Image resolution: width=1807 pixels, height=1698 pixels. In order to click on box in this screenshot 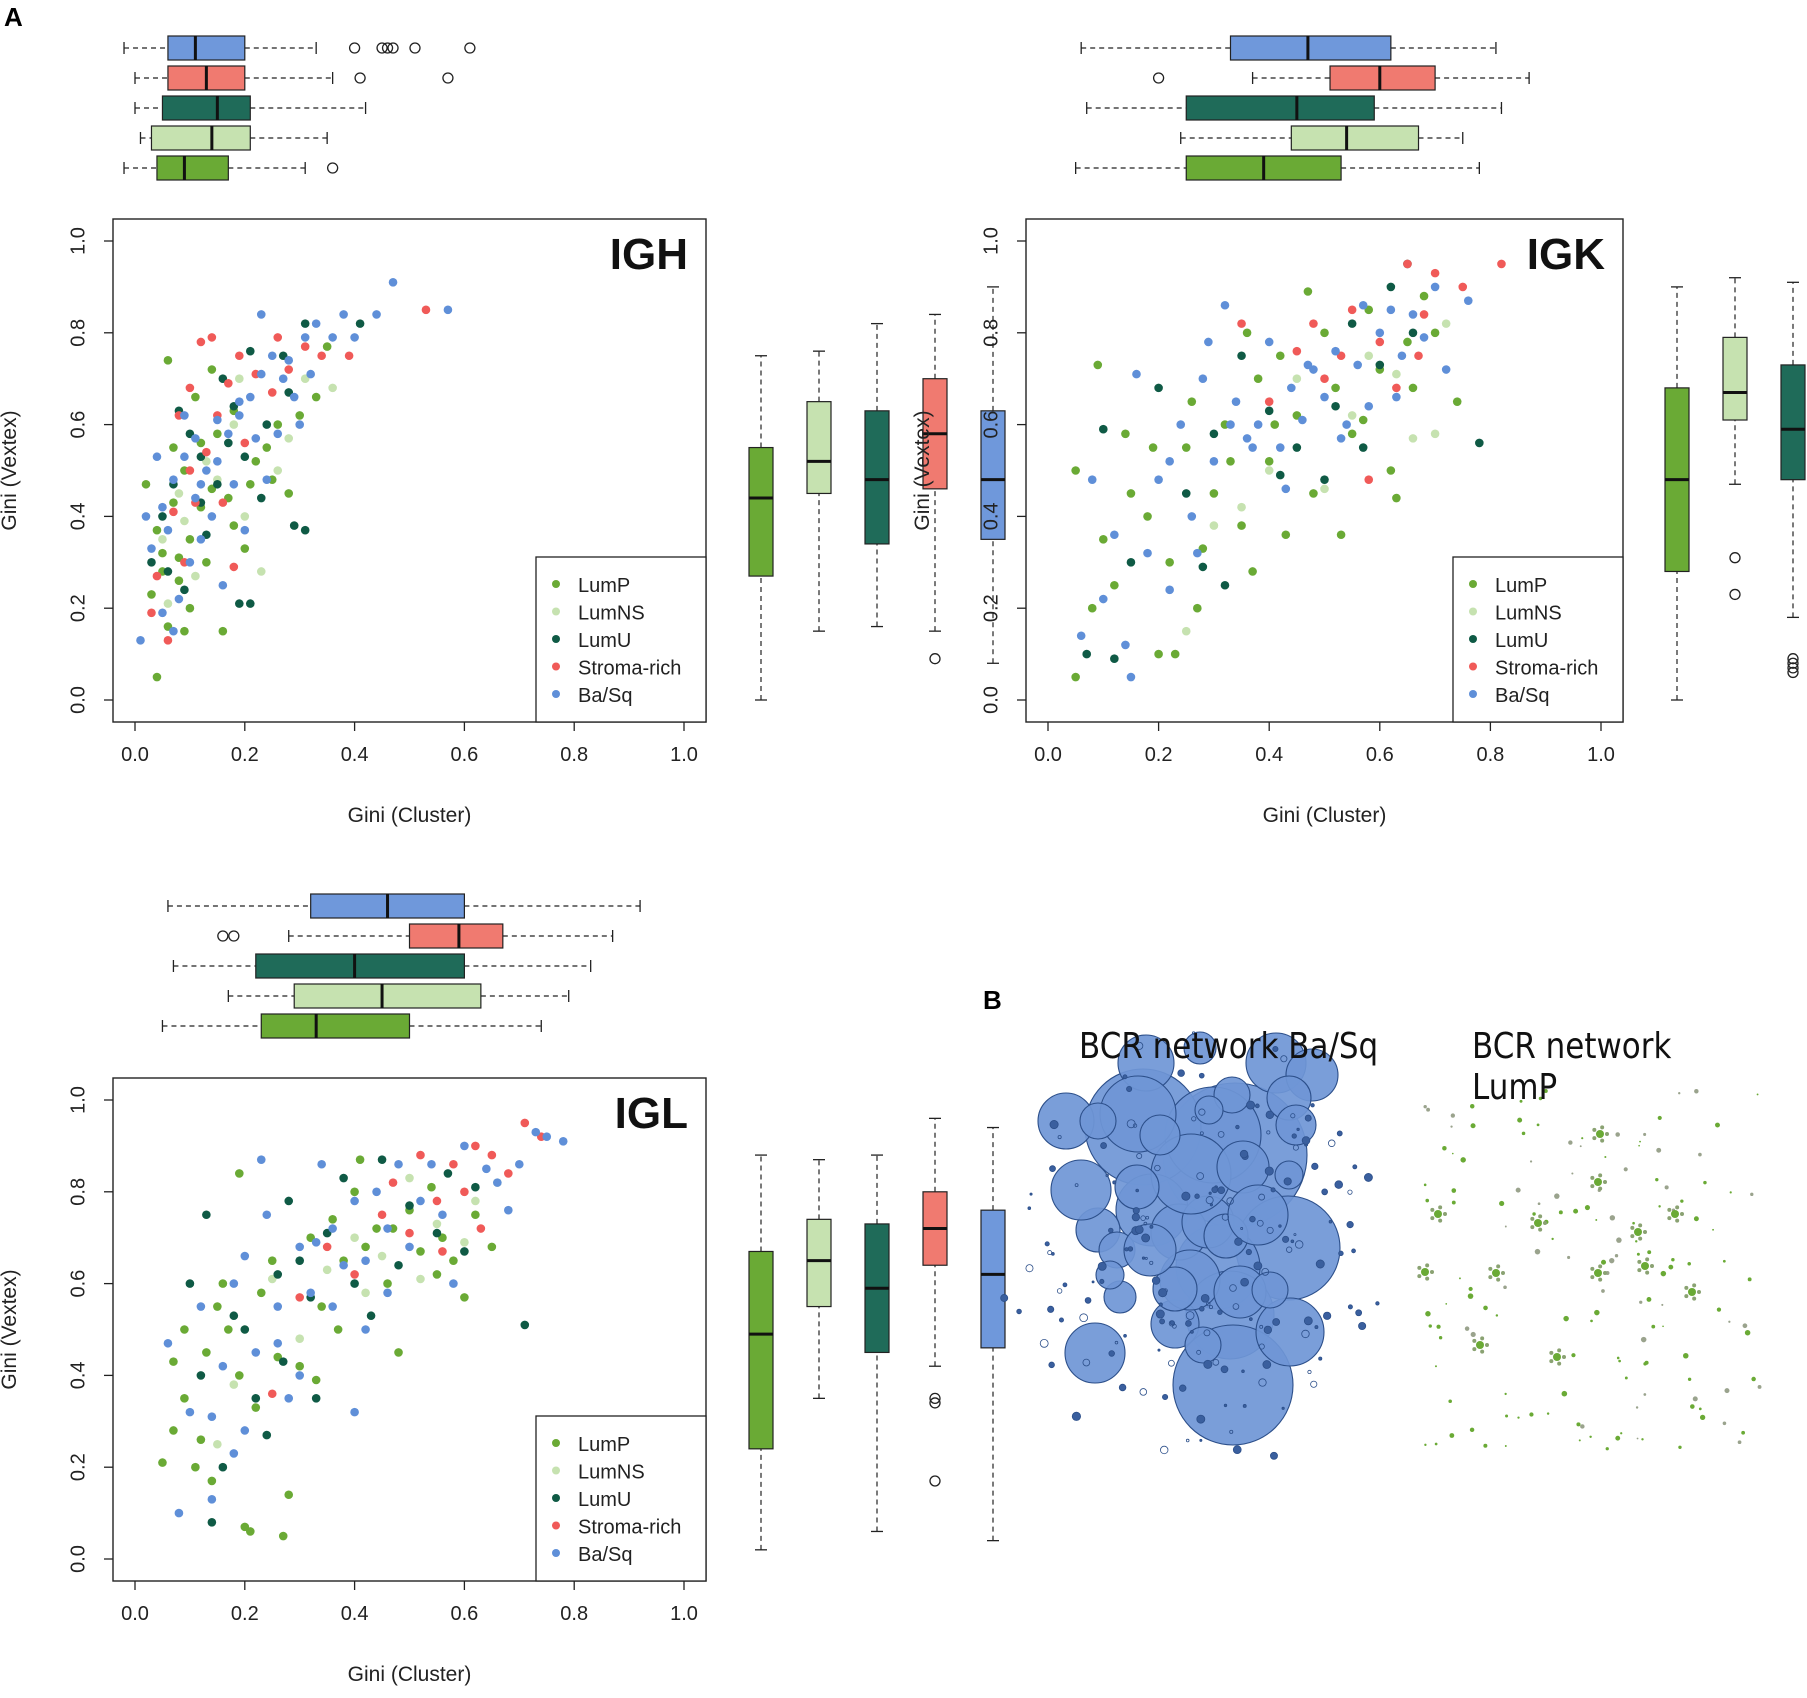, I will do `click(993, 475)`.